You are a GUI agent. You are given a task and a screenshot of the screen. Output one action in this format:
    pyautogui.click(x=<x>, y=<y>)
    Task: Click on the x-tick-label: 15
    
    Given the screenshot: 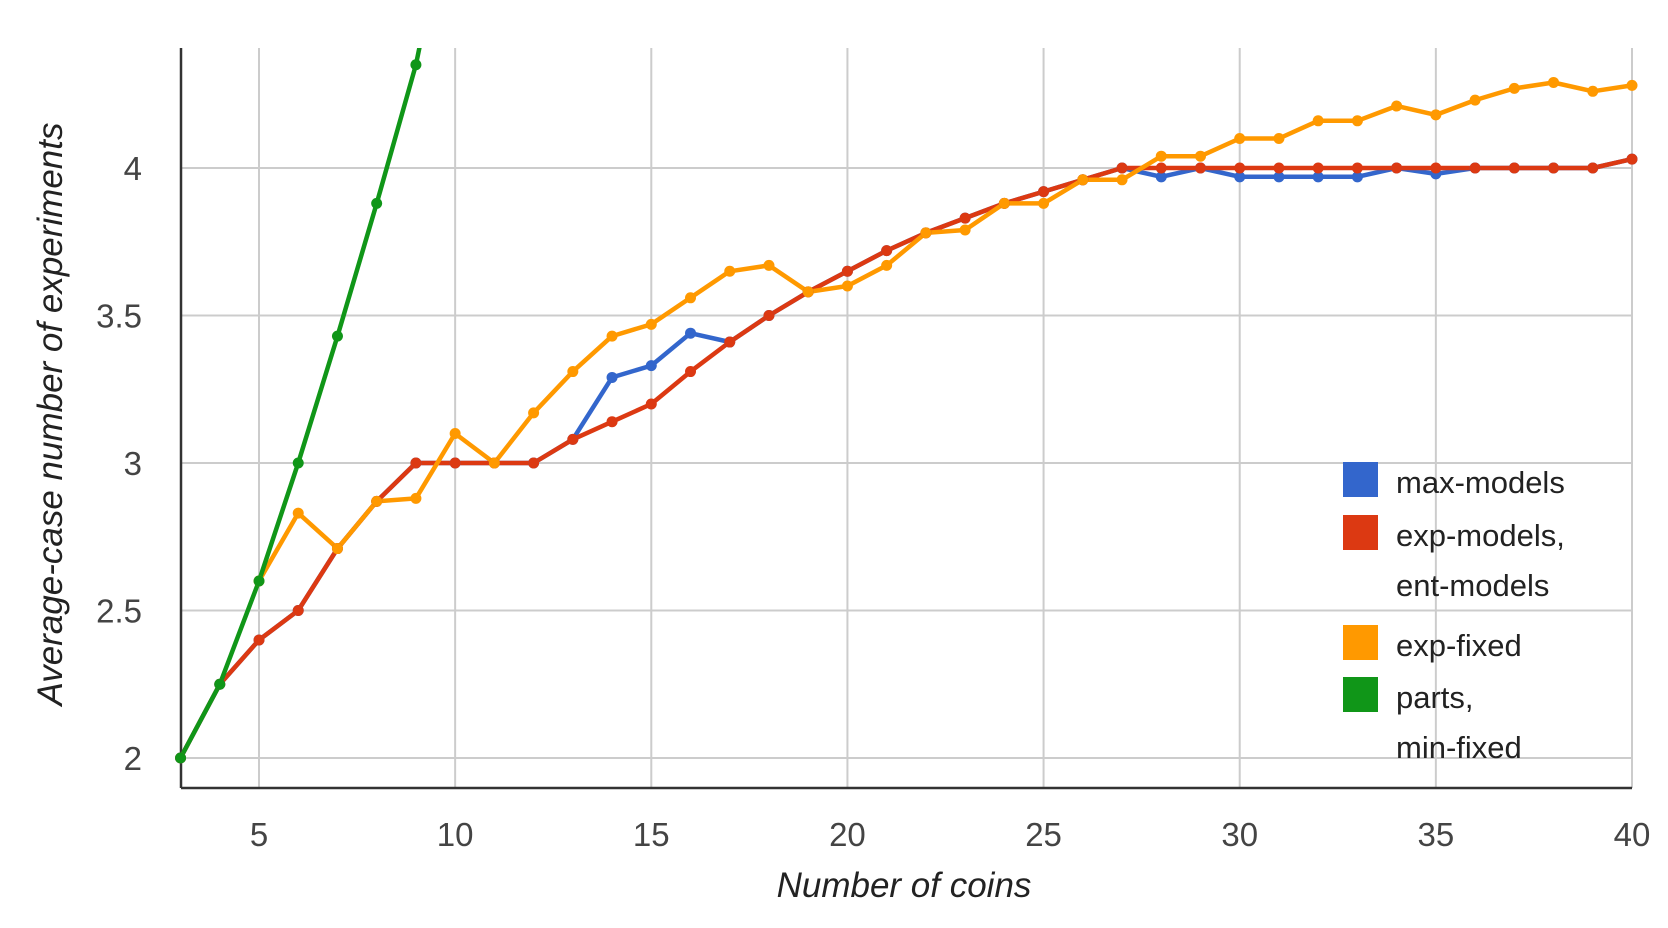 What is the action you would take?
    pyautogui.click(x=651, y=834)
    